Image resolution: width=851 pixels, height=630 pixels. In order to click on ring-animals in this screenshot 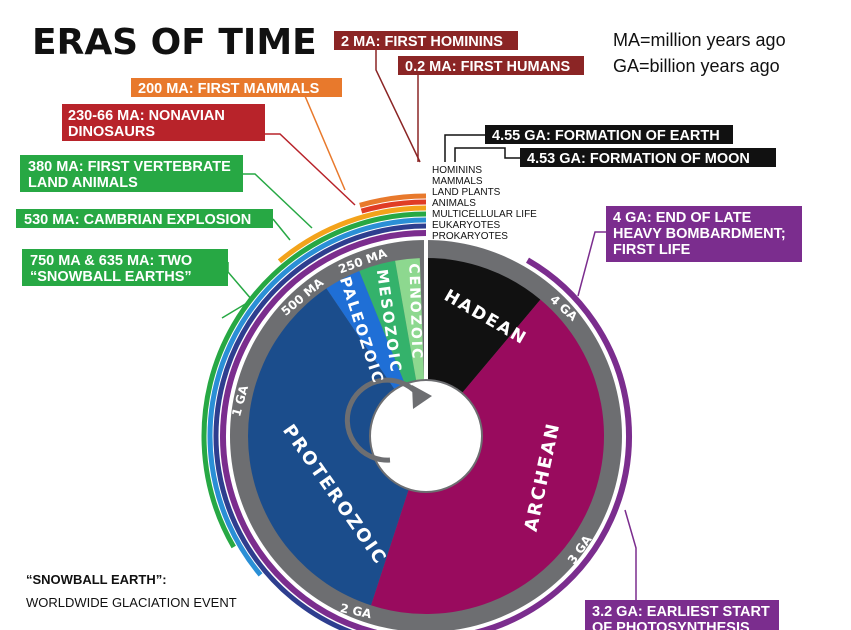, I will do `click(314, 380)`.